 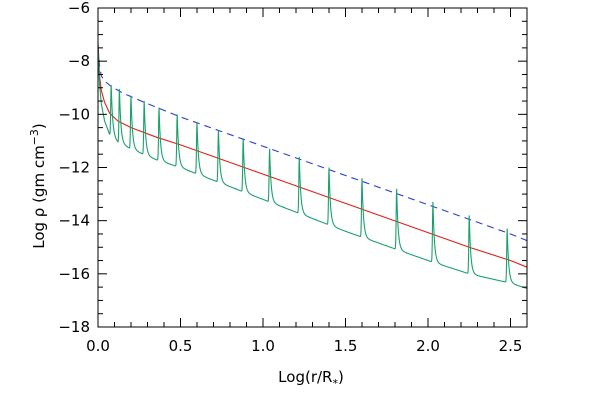 What do you see at coordinates (98, 346) in the screenshot?
I see `x-tick-label: 0.0` at bounding box center [98, 346].